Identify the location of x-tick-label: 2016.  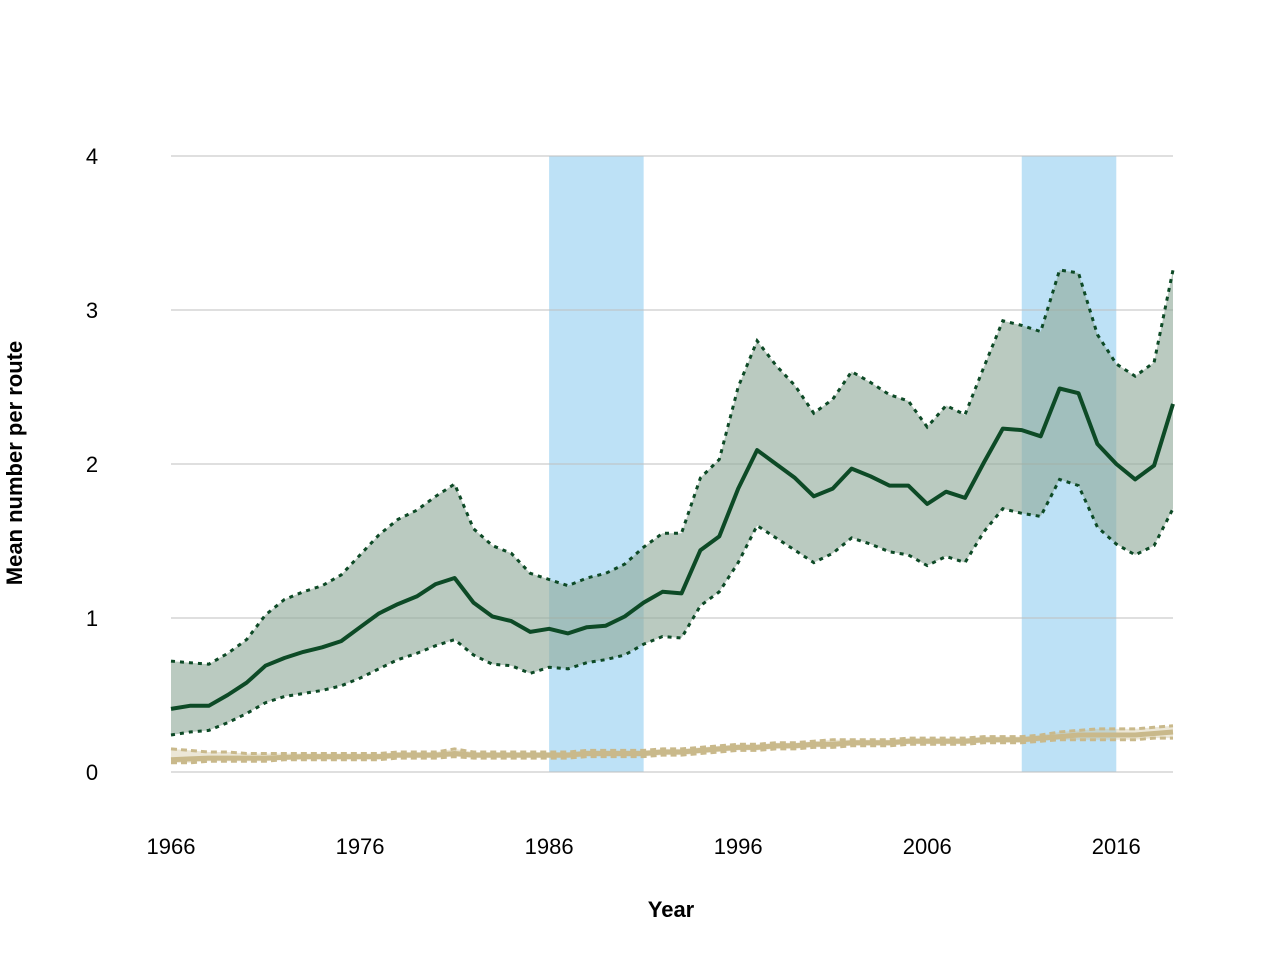
(1116, 846).